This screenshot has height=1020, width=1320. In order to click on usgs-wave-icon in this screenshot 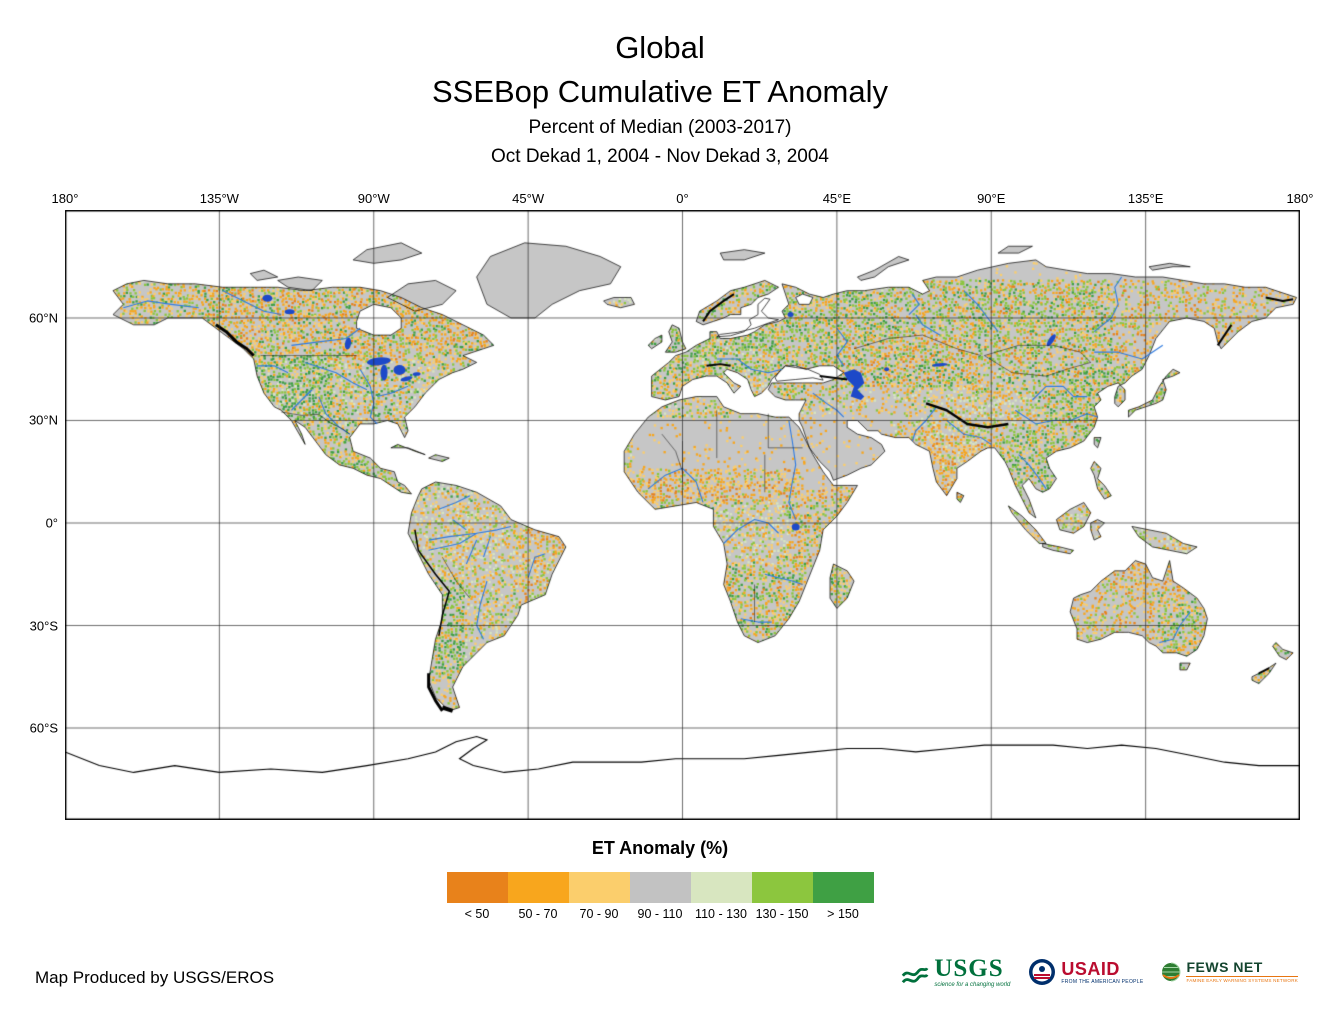, I will do `click(915, 975)`.